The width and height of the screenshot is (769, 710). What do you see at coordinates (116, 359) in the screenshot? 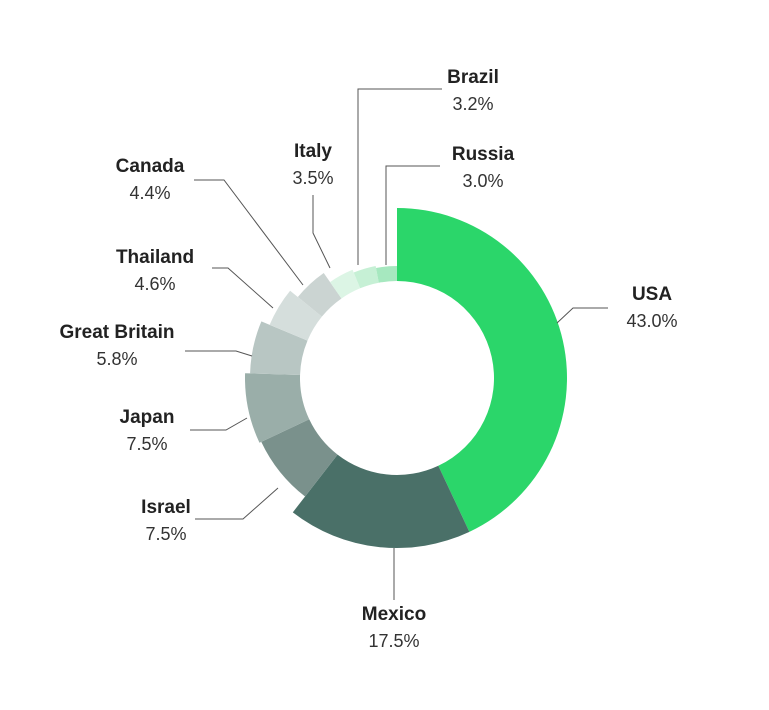
I see `slice-value-label: 5.8%` at bounding box center [116, 359].